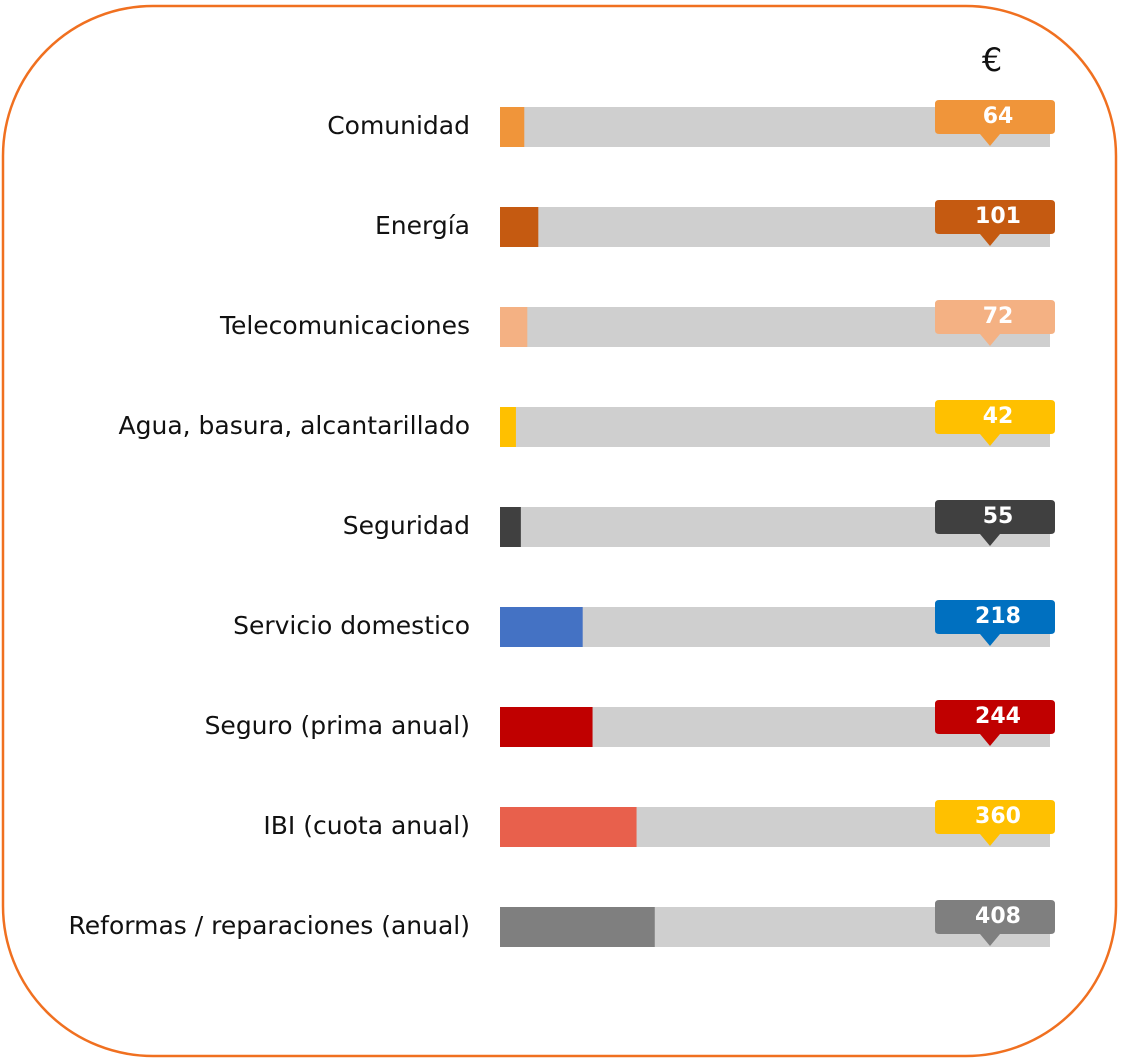 The image size is (1121, 1062). I want to click on category-label: Reformas / reparaciones (anual), so click(269, 925).